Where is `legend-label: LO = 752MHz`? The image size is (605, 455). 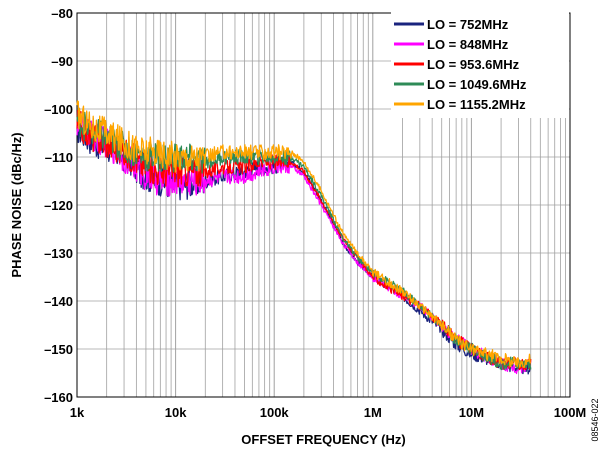 legend-label: LO = 752MHz is located at coordinates (468, 24).